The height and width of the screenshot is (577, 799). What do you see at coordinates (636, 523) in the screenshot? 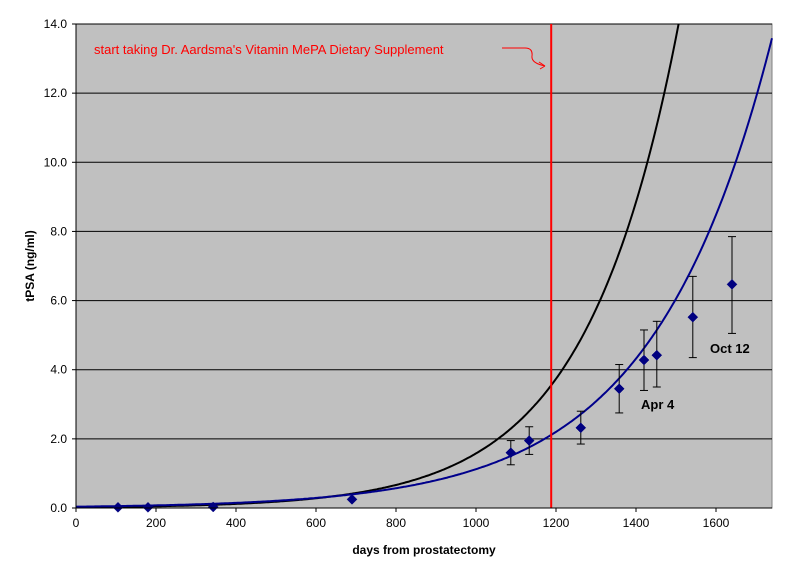
I see `x-tick-label-7: 1400` at bounding box center [636, 523].